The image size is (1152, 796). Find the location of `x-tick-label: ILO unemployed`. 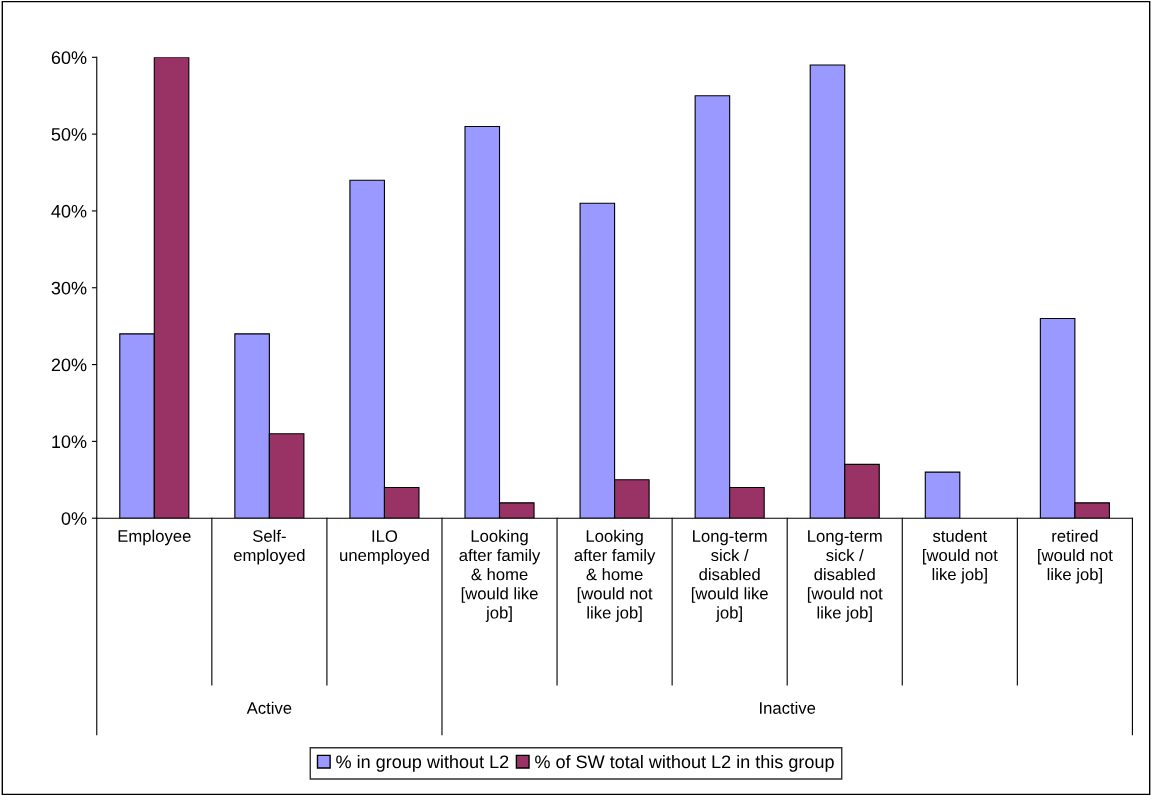

x-tick-label: ILO unemployed is located at coordinates (384, 547).